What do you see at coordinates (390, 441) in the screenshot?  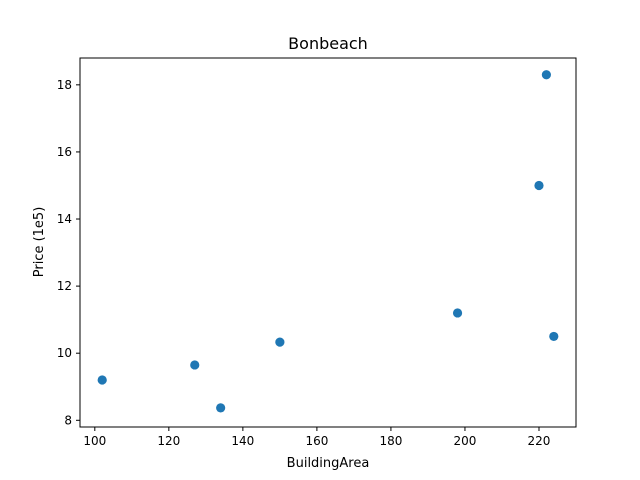 I see `x-tick-label-4: 180` at bounding box center [390, 441].